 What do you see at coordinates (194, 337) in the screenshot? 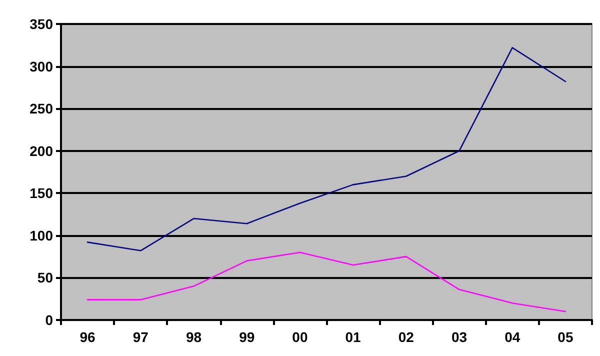
I see `x-tick-label: 98` at bounding box center [194, 337].